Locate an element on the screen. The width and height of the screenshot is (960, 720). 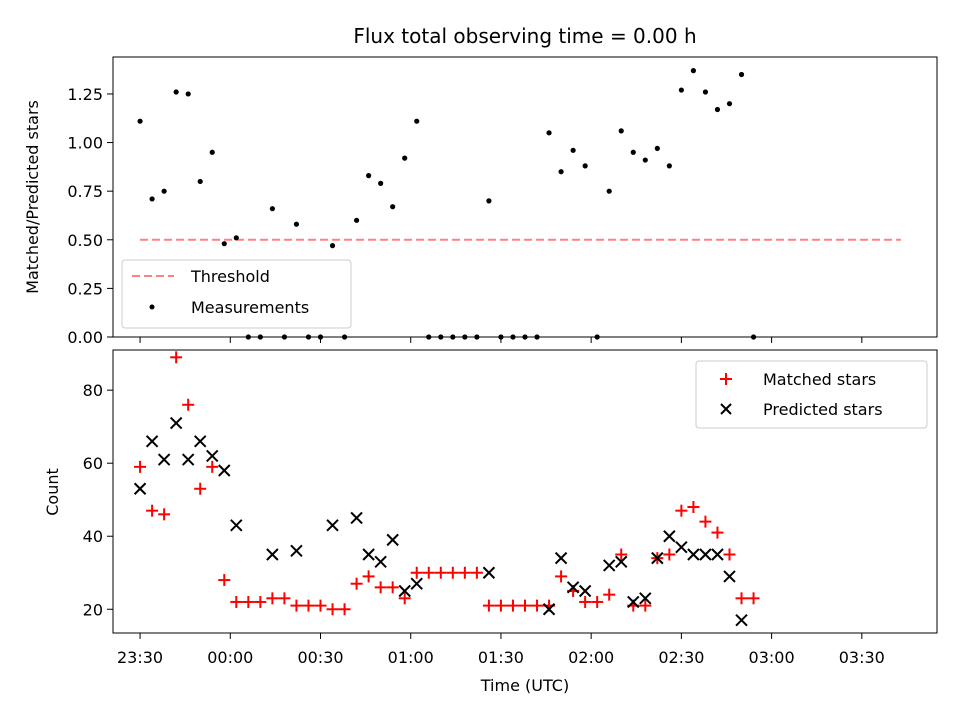
count-y-tick-label: 80 is located at coordinates (93, 390).